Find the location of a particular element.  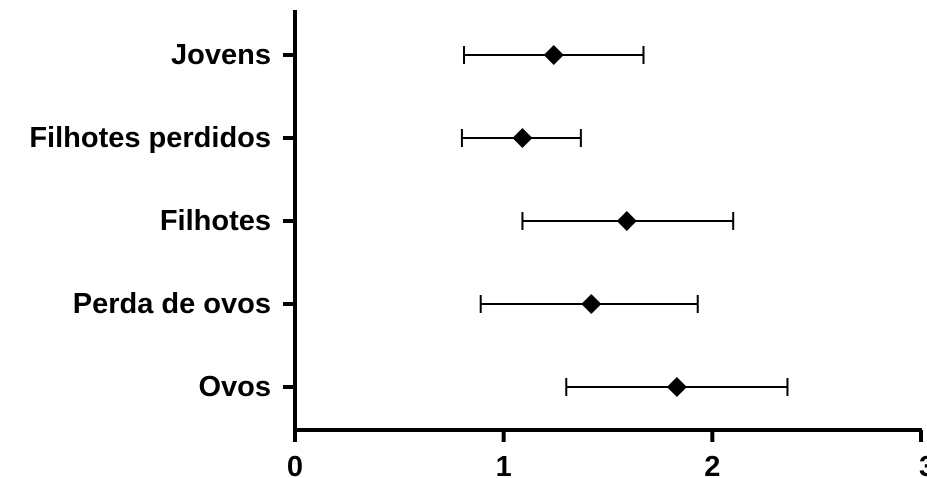

category-label-filhotes-perdidos: Filhotes perdidos is located at coordinates (150, 138).